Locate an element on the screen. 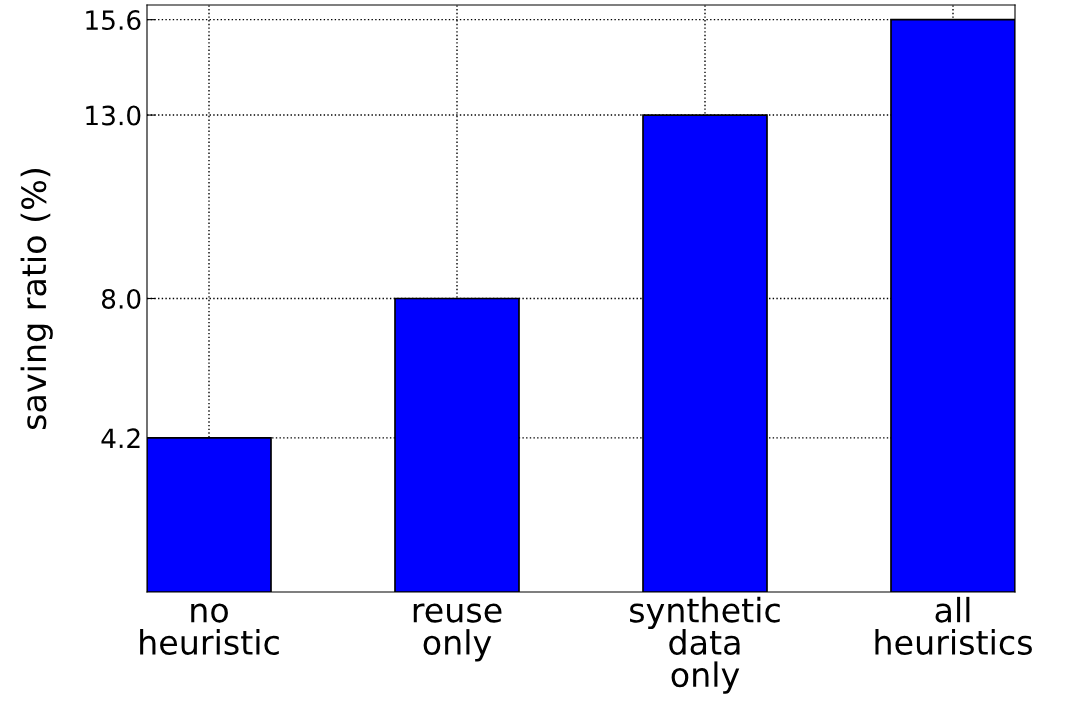  y-tick-label: 15.6 is located at coordinates (113, 20).